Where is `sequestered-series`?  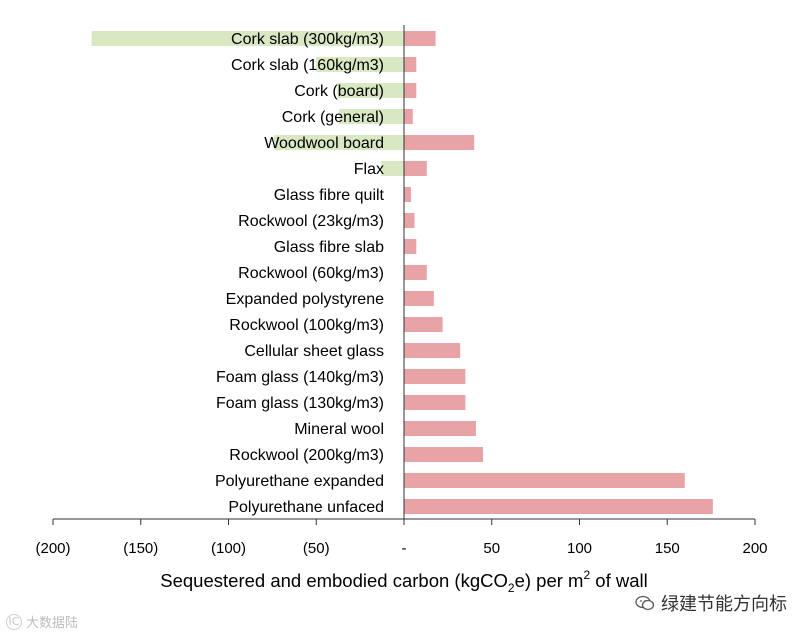 sequestered-series is located at coordinates (248, 103).